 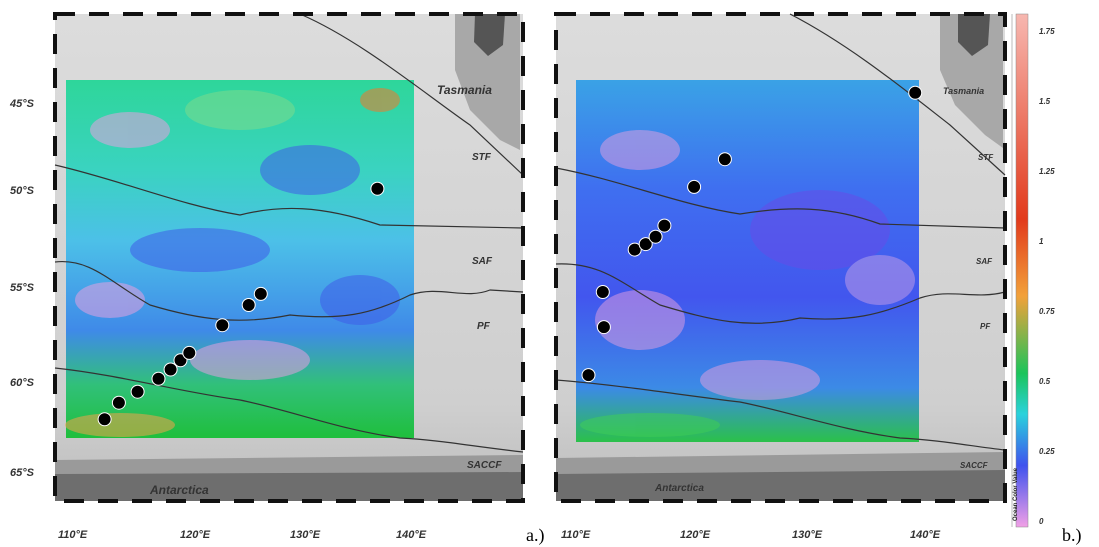 I want to click on panel-a-antarctica-shelf, so click(x=289, y=464).